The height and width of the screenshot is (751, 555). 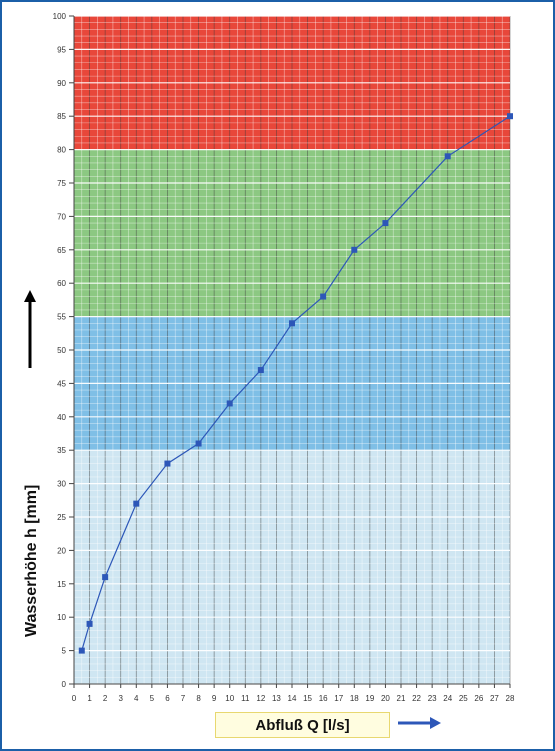 What do you see at coordinates (401, 698) in the screenshot?
I see `x-tick-label: 21` at bounding box center [401, 698].